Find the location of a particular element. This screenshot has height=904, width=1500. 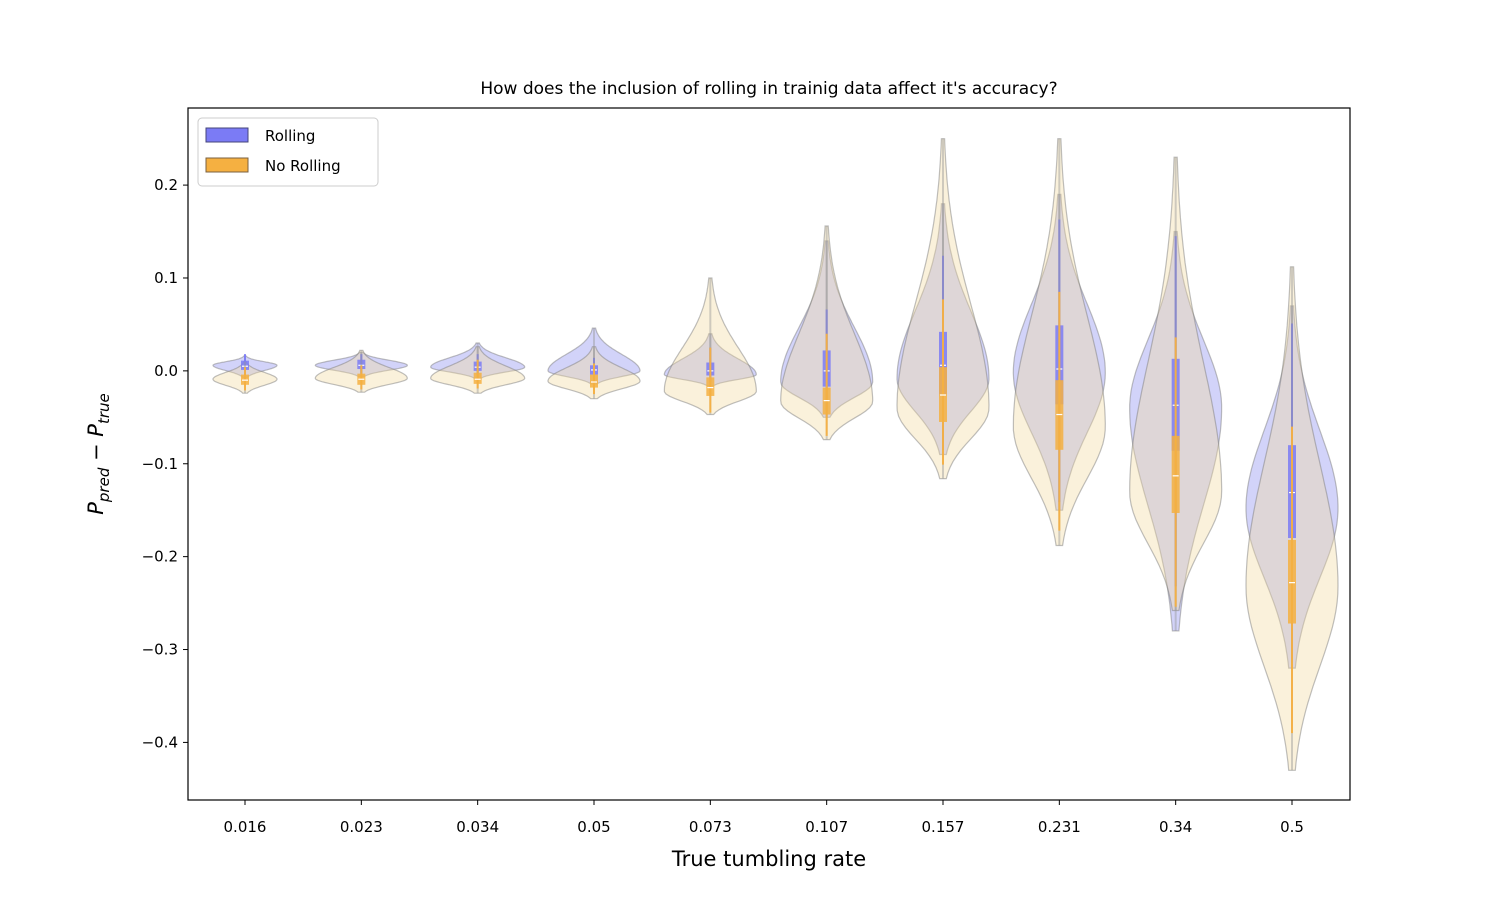

y-tick-label: −0.3 is located at coordinates (160, 650).